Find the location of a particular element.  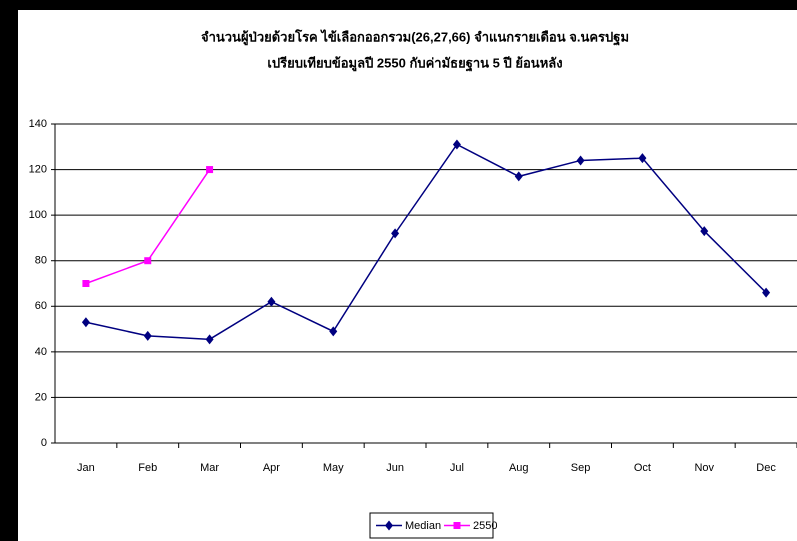

x-tick-label: Nov is located at coordinates (704, 468).